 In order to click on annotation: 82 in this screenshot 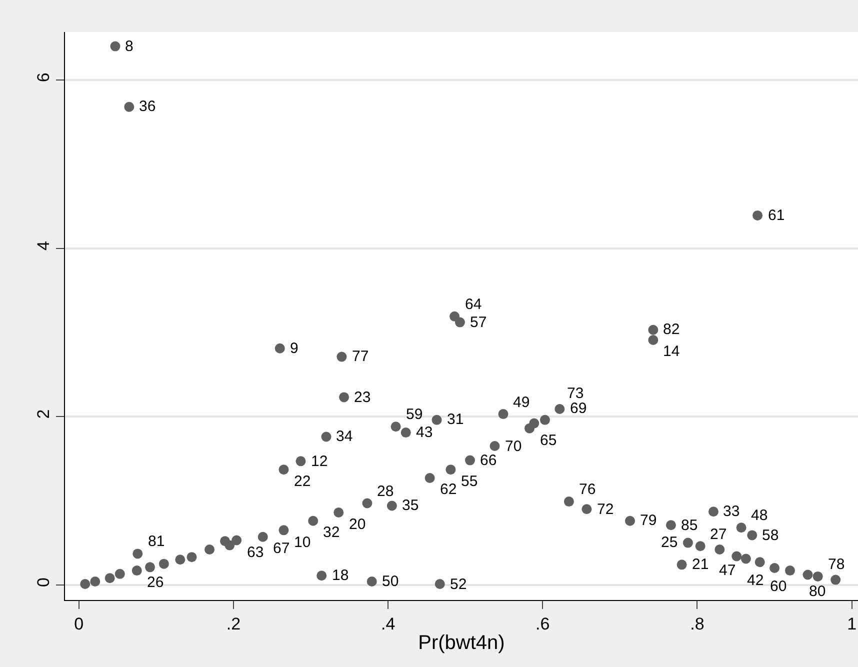, I will do `click(671, 329)`.